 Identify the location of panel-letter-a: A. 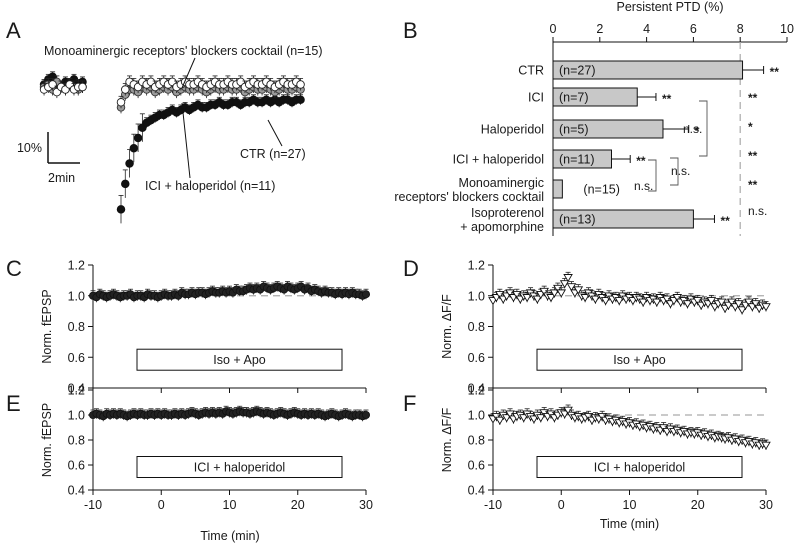
(13, 30).